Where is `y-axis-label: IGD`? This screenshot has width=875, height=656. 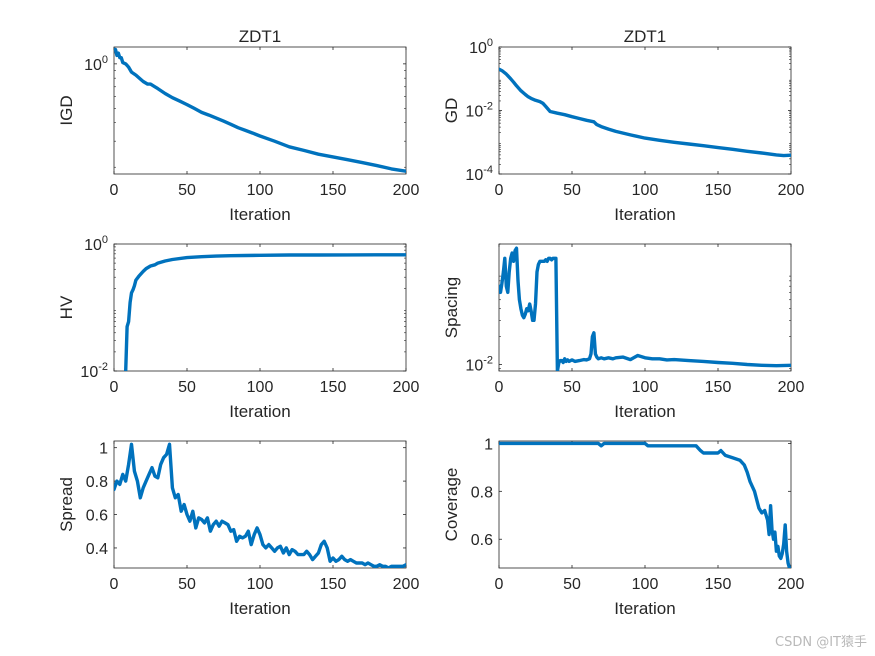 y-axis-label: IGD is located at coordinates (66, 110).